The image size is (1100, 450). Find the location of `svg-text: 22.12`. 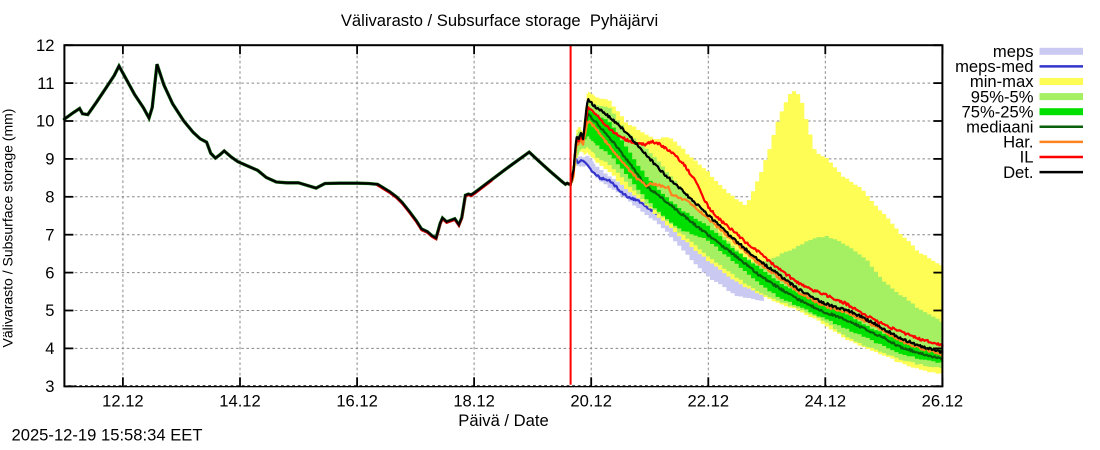

svg-text: 22.12 is located at coordinates (709, 400).